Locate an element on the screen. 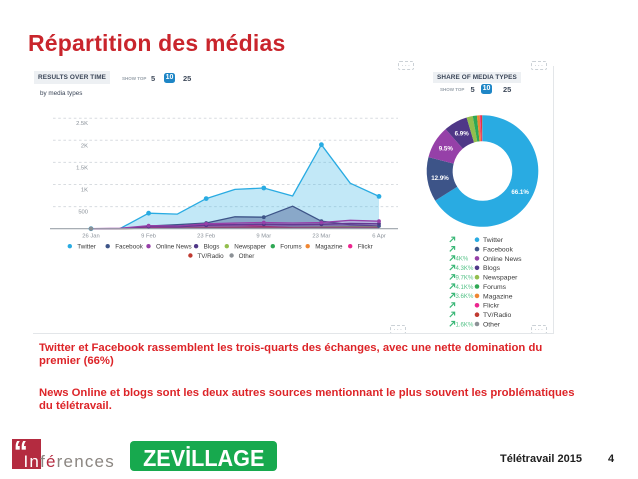 This screenshot has height=479, width=638. svg-text: 4.3K% is located at coordinates (465, 269).